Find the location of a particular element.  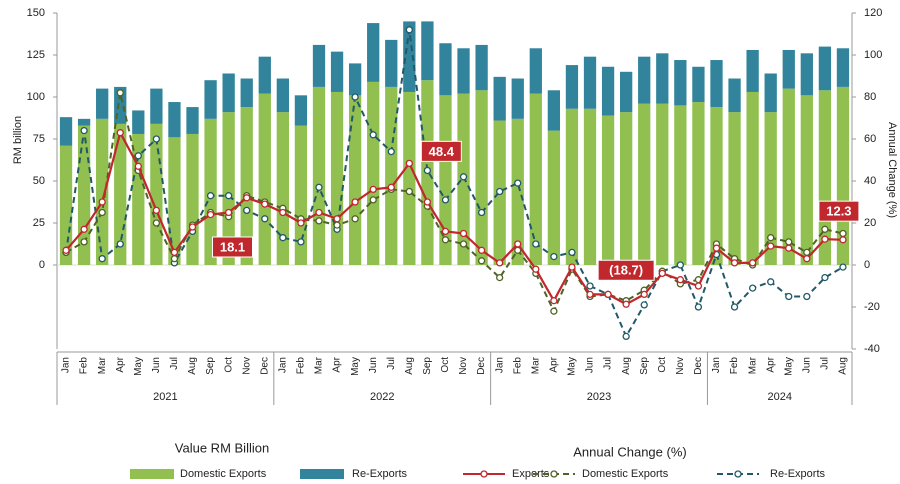

year-label: 2023 is located at coordinates (599, 397).